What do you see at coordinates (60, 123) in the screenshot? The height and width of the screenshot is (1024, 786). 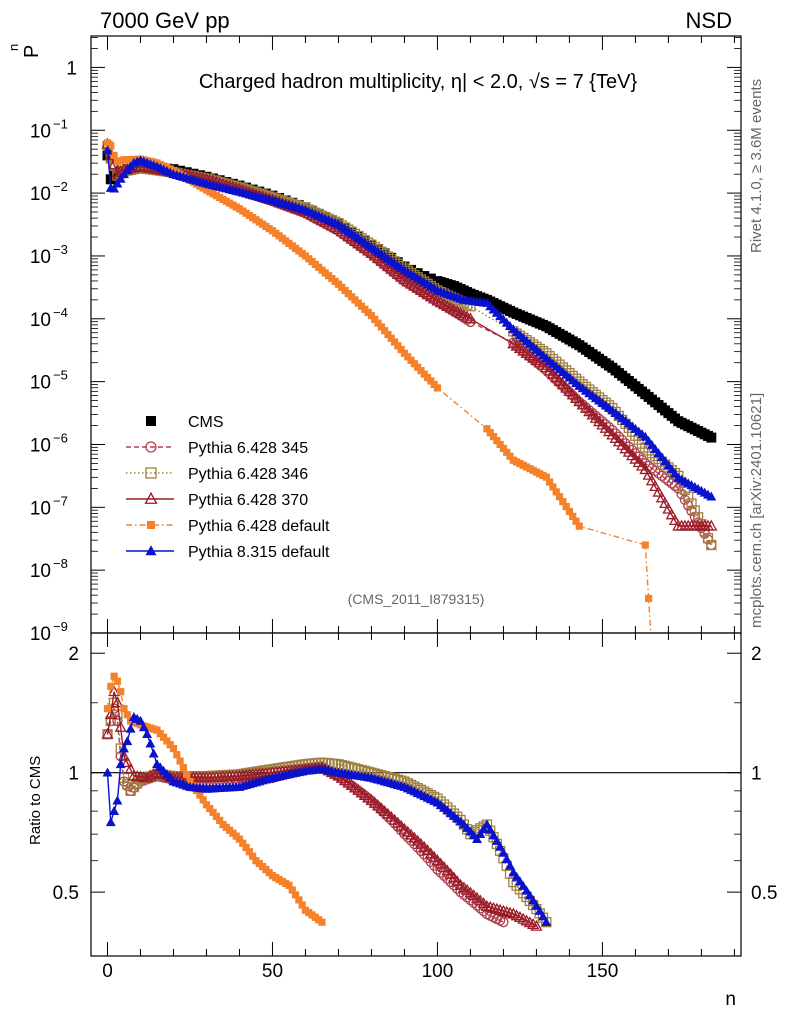 I see `top-y-tick-exponent: −1` at bounding box center [60, 123].